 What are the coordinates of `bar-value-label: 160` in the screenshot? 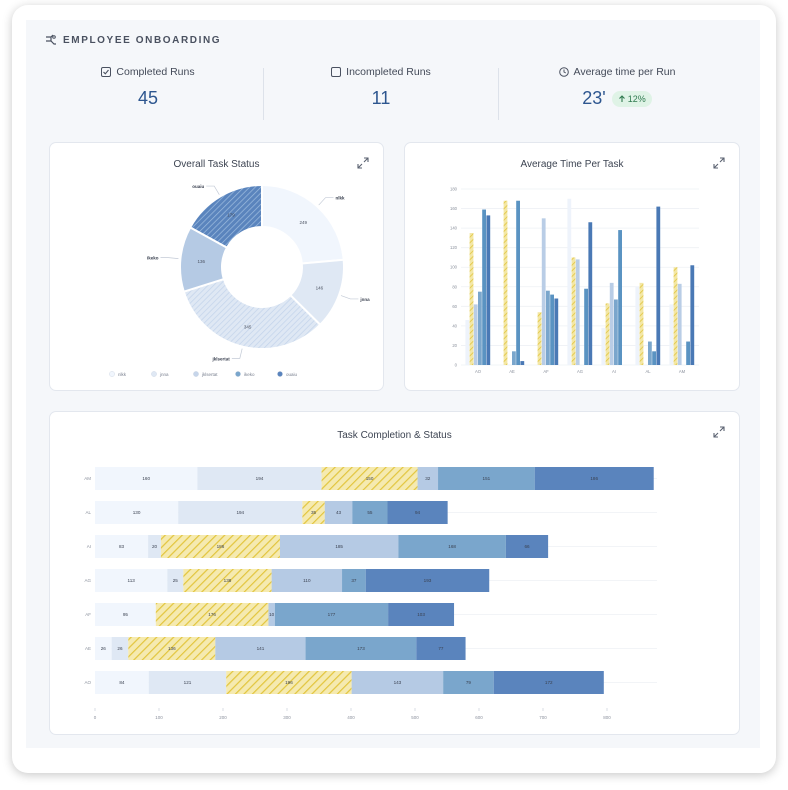 It's located at (146, 478).